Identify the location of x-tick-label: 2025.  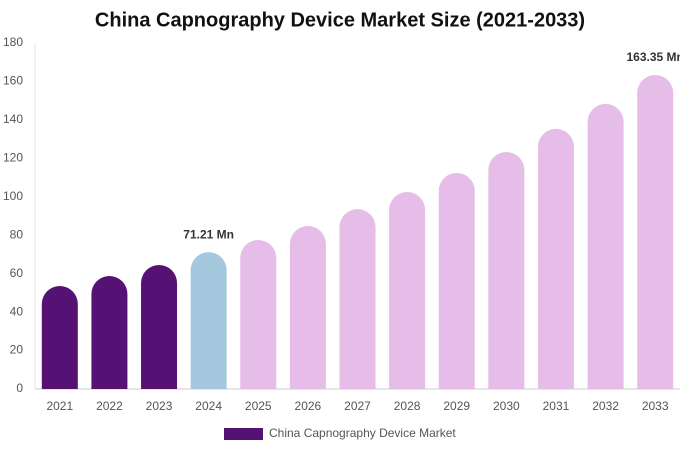
(258, 406).